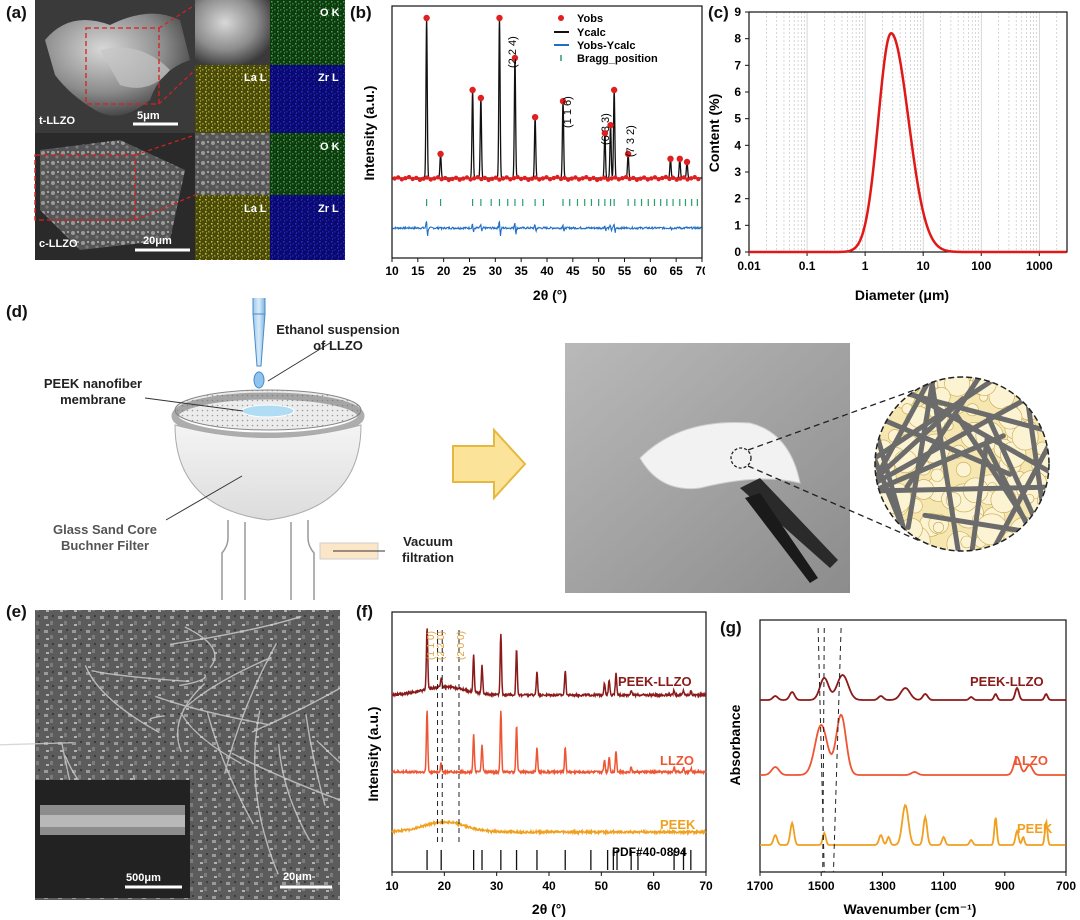 This screenshot has height=920, width=1080. What do you see at coordinates (549, 743) in the screenshot?
I see `chart-f-llzo-line` at bounding box center [549, 743].